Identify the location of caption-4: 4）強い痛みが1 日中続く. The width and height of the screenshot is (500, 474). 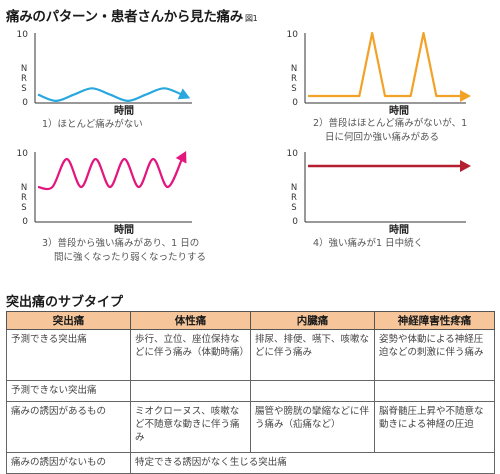
(368, 244).